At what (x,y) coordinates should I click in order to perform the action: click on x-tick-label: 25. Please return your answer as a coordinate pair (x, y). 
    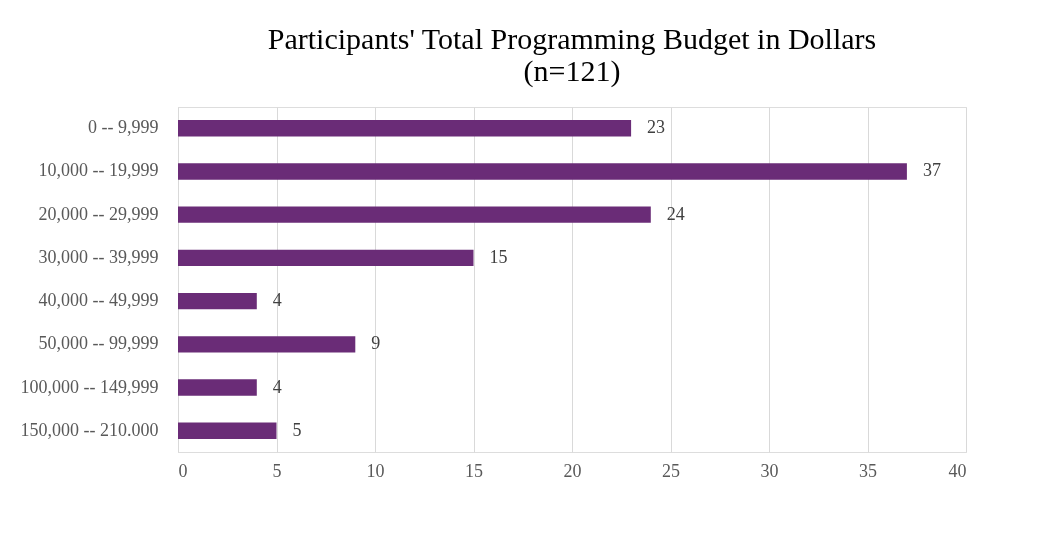
    Looking at the image, I should click on (671, 470).